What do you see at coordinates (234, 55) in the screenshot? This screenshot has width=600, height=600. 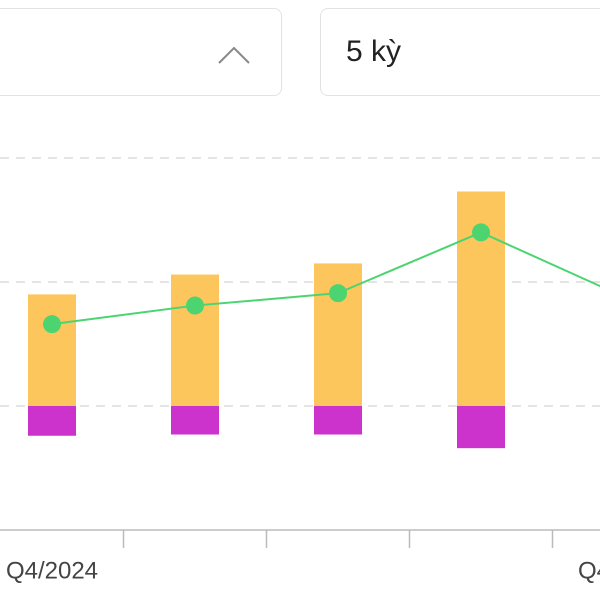 I see `chevron-up-icon` at bounding box center [234, 55].